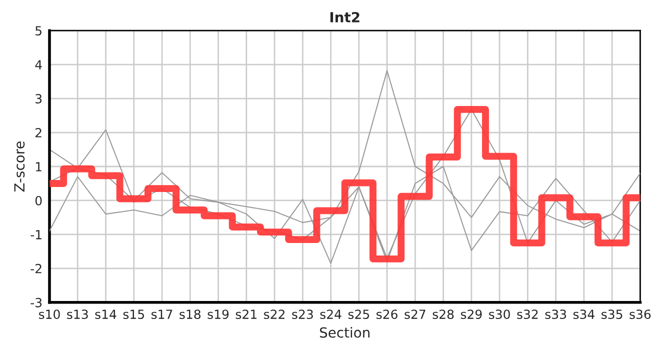 Image resolution: width=660 pixels, height=360 pixels. I want to click on x-tick-label: s13, so click(77, 315).